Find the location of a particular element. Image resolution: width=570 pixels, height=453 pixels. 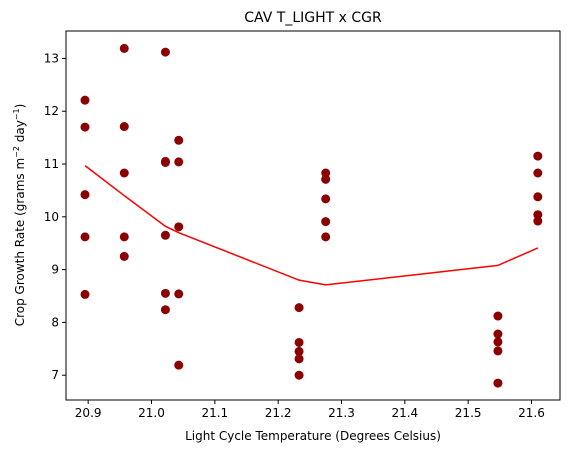

y-tick-label: 12 is located at coordinates (51, 111).